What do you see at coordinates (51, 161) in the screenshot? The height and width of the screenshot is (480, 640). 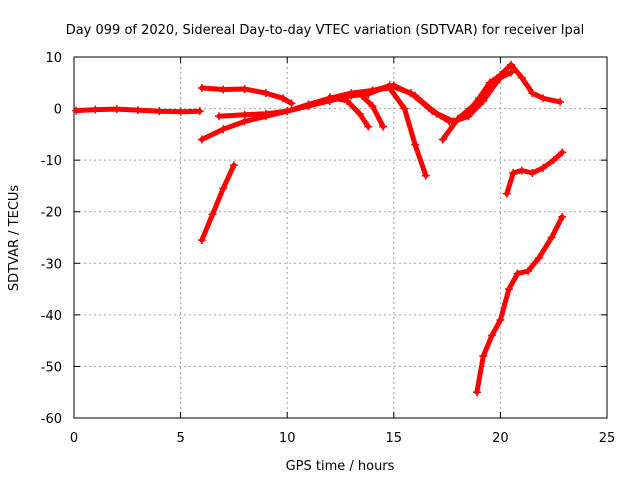 I see `y-tick-label: -10` at bounding box center [51, 161].